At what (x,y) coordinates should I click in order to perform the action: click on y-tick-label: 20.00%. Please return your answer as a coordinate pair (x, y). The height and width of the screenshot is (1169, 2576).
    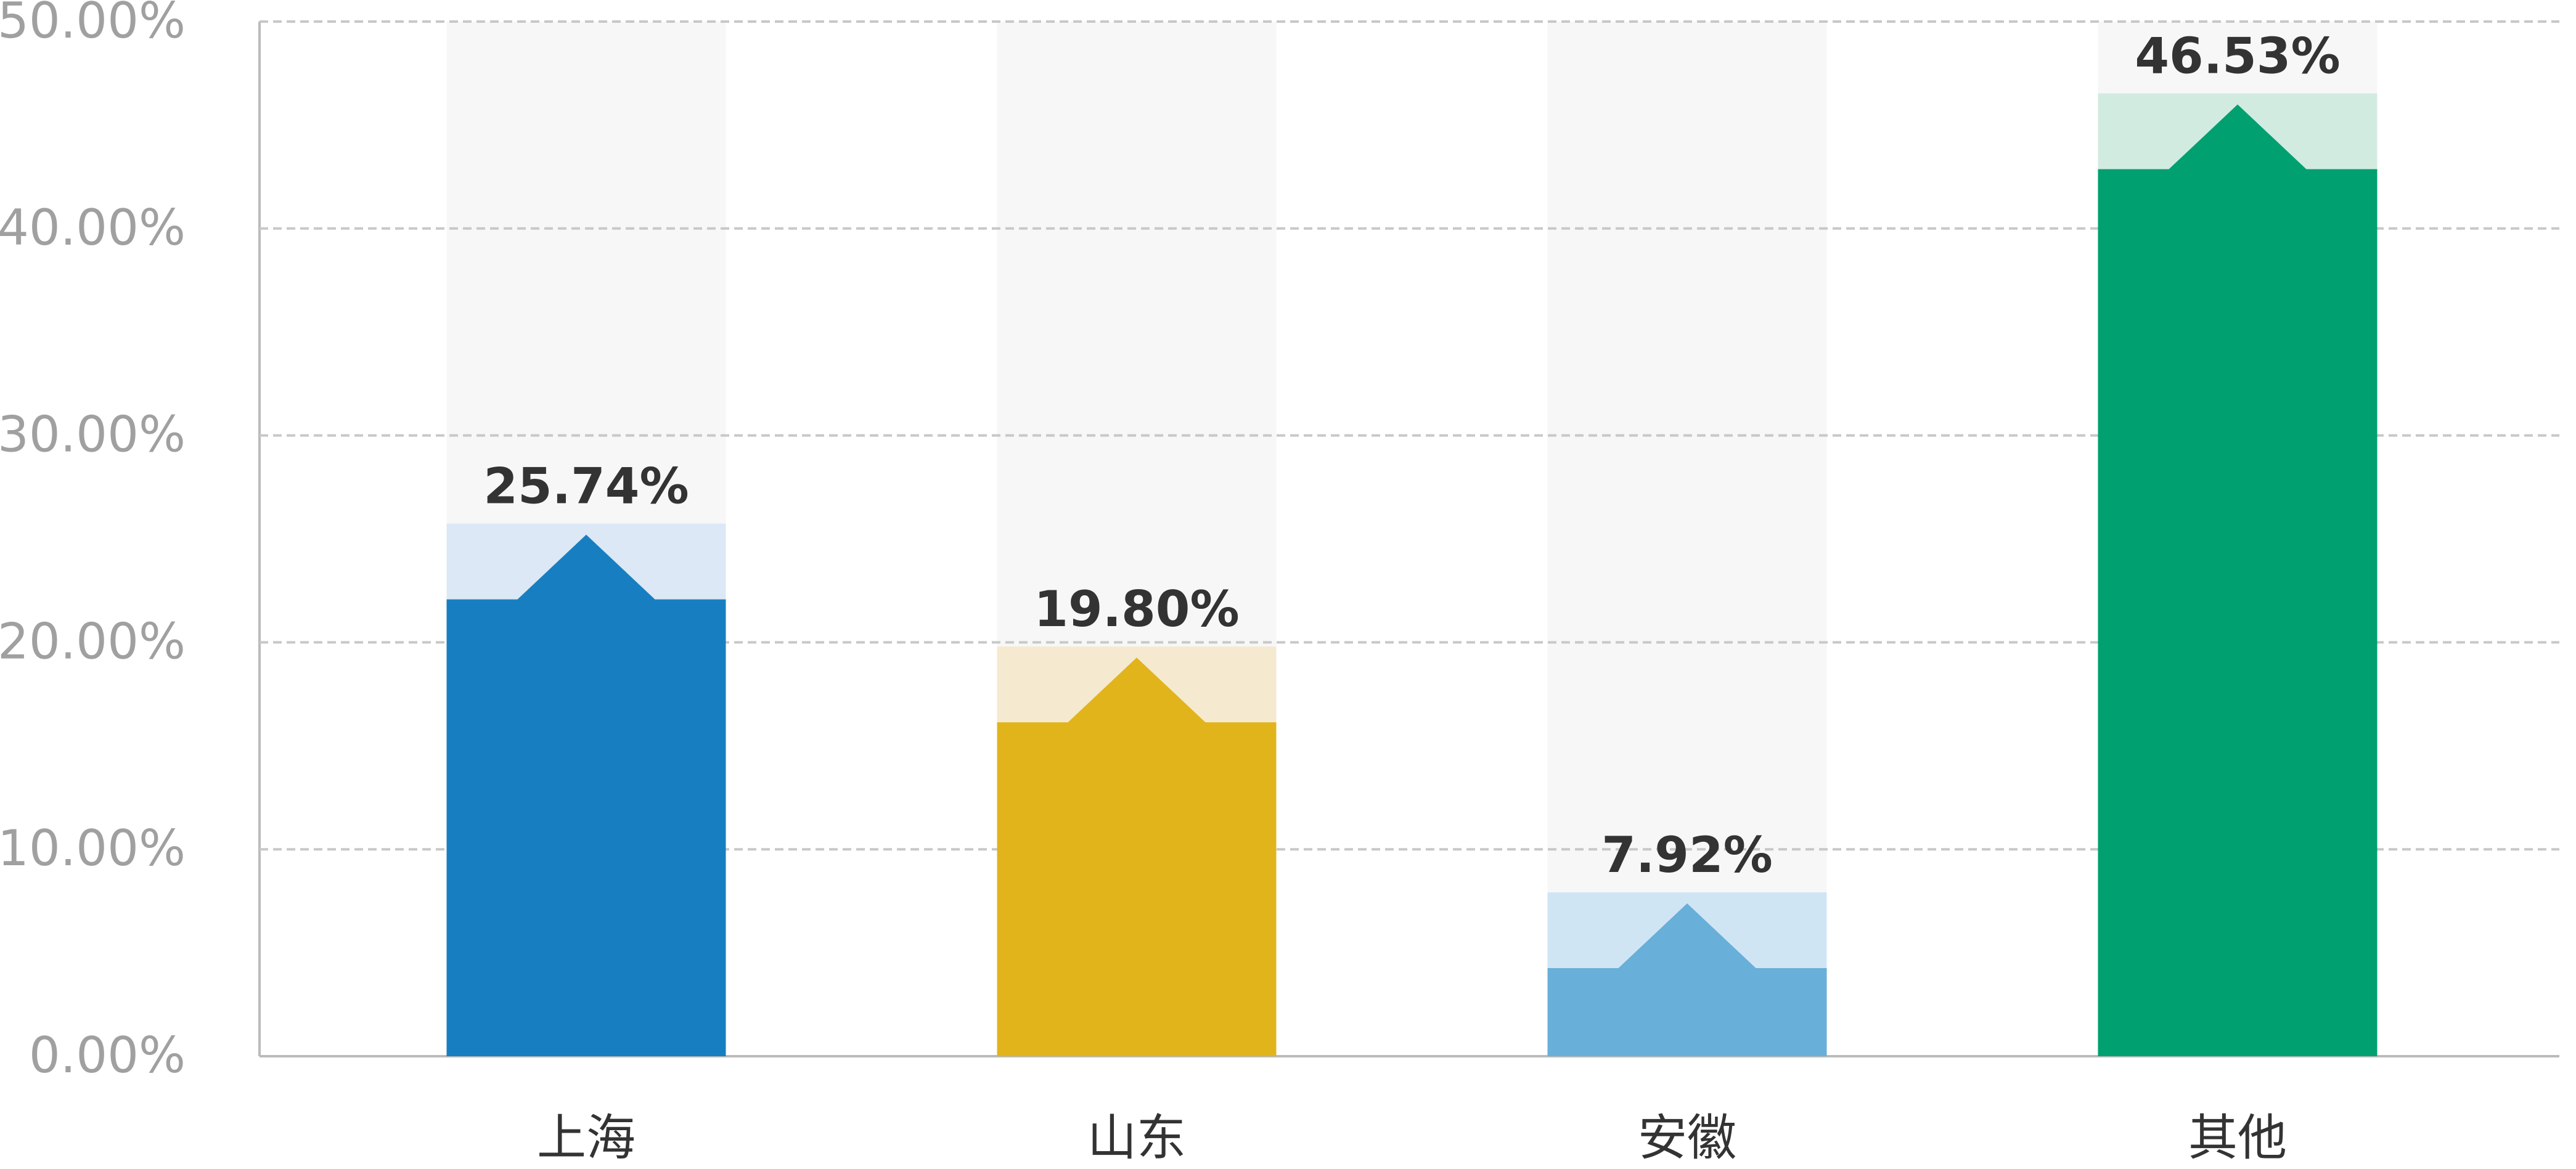
    Looking at the image, I should click on (93, 641).